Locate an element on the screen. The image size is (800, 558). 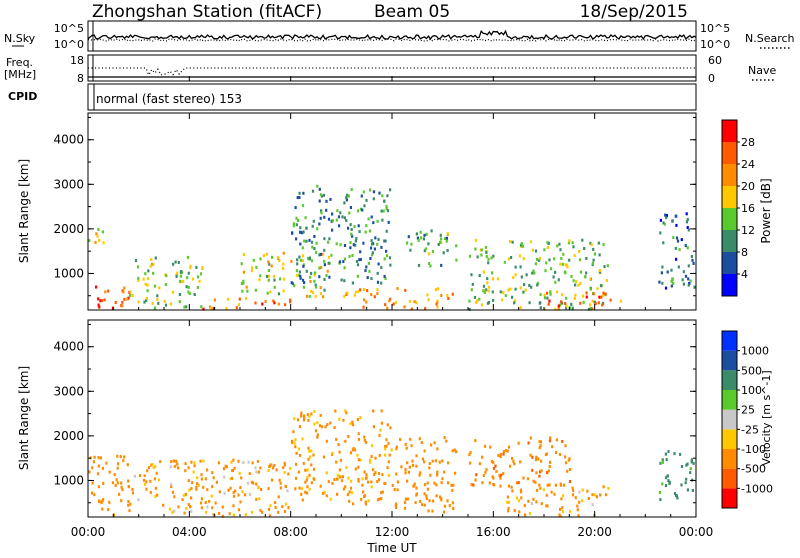
velocity-y-axis-label: Slant Range [km] is located at coordinates (24, 418).